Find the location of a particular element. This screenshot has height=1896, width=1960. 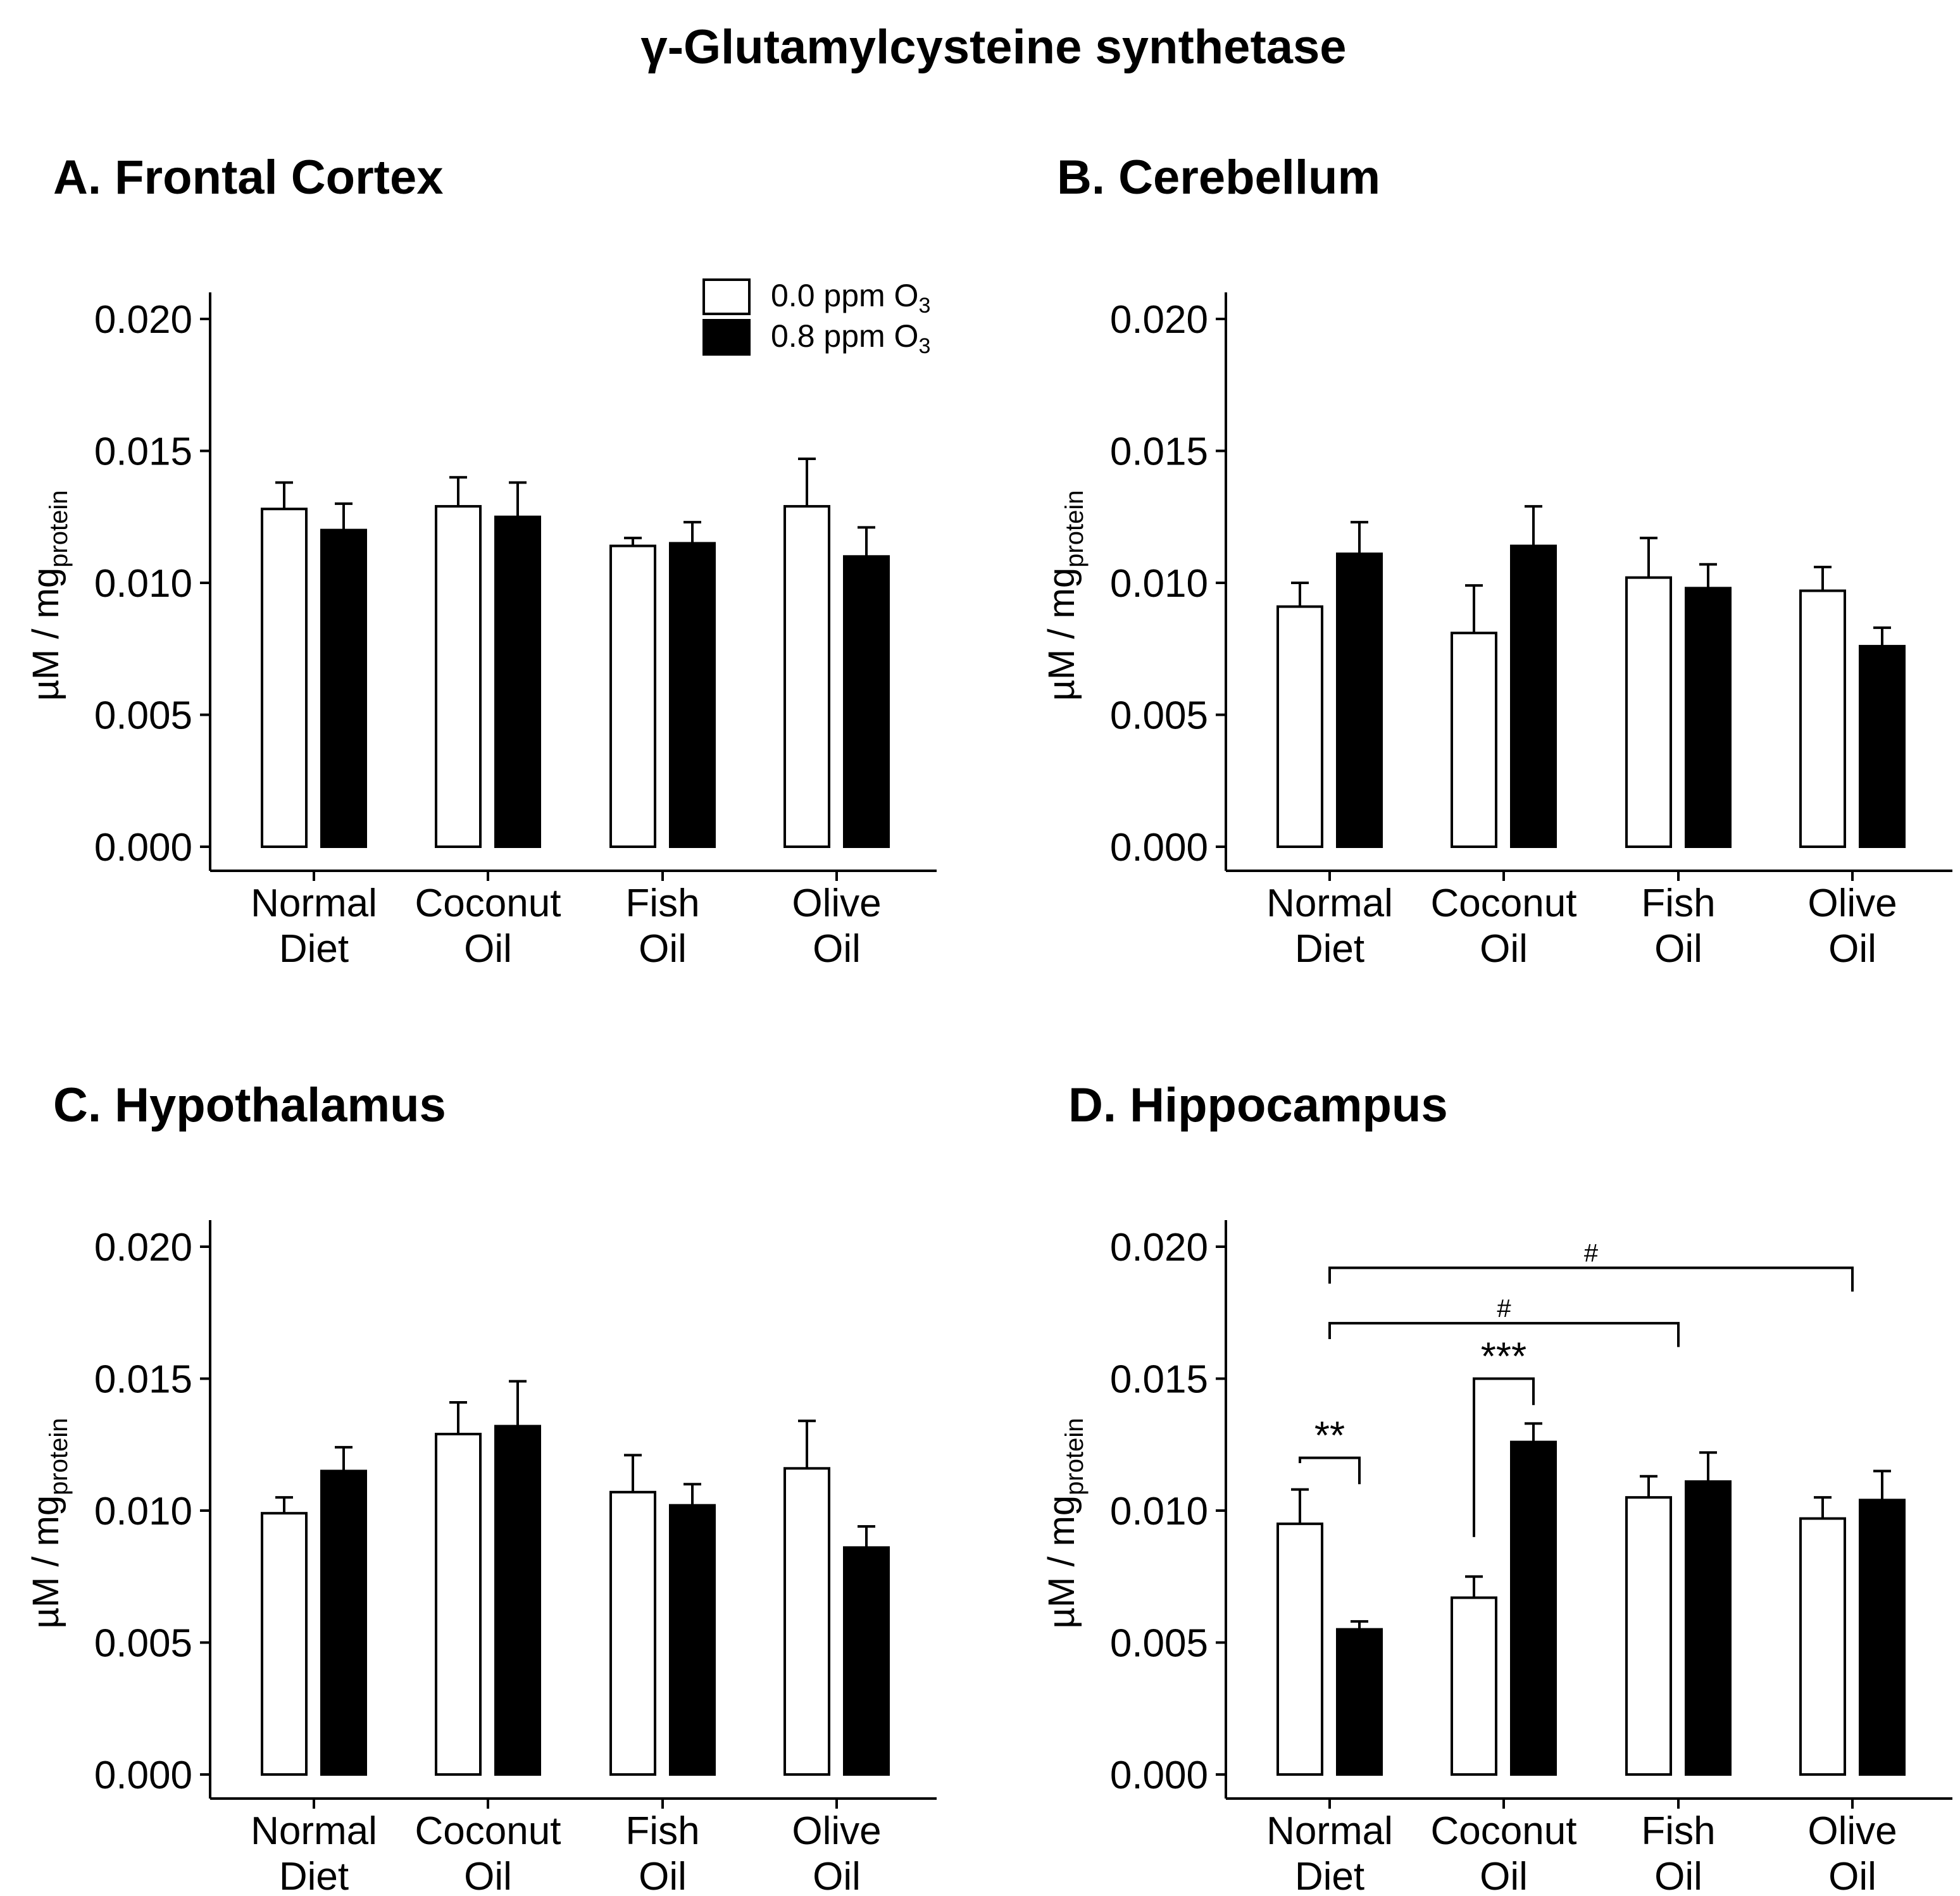

legend-swatch is located at coordinates (726, 337).